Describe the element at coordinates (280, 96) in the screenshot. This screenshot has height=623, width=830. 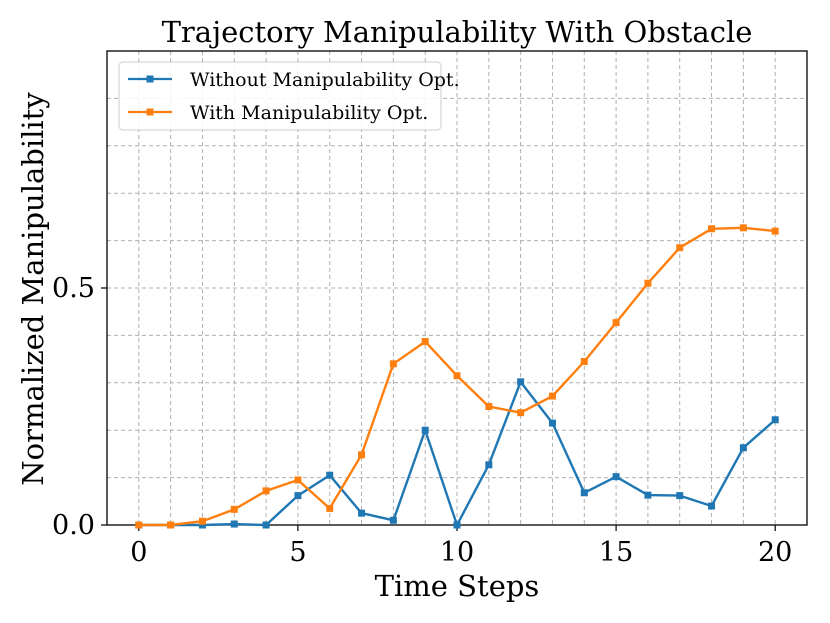
I see `legend-box` at that location.